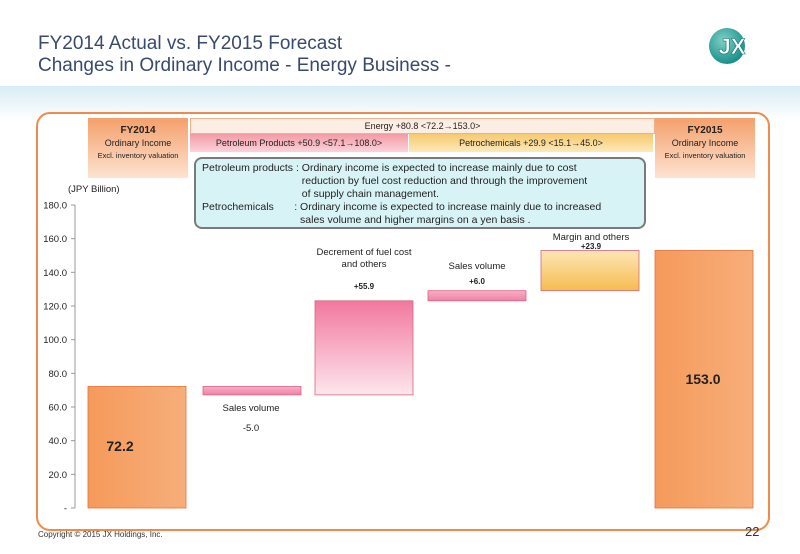  Describe the element at coordinates (55, 206) in the screenshot. I see `y-tick-label: 180.0` at that location.